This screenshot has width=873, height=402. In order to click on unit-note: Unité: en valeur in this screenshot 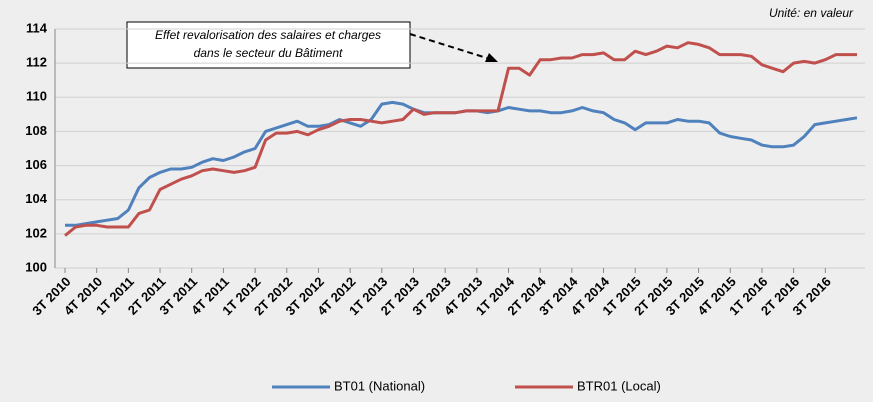, I will do `click(811, 13)`.